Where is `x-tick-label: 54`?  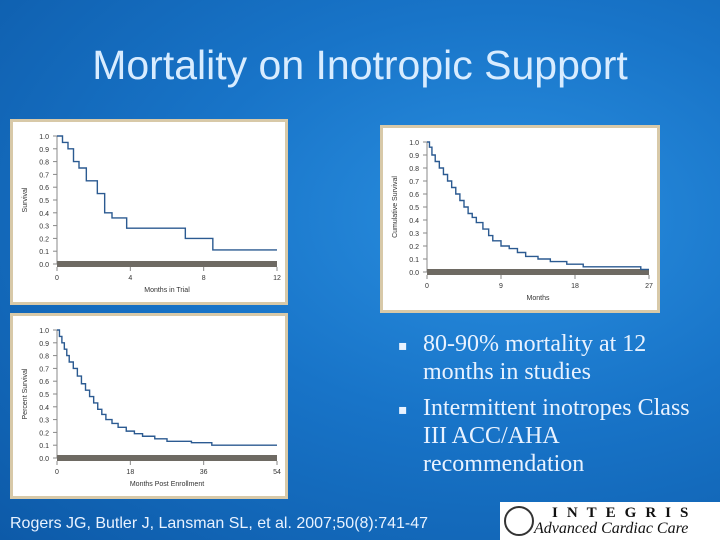 x-tick-label: 54 is located at coordinates (277, 472).